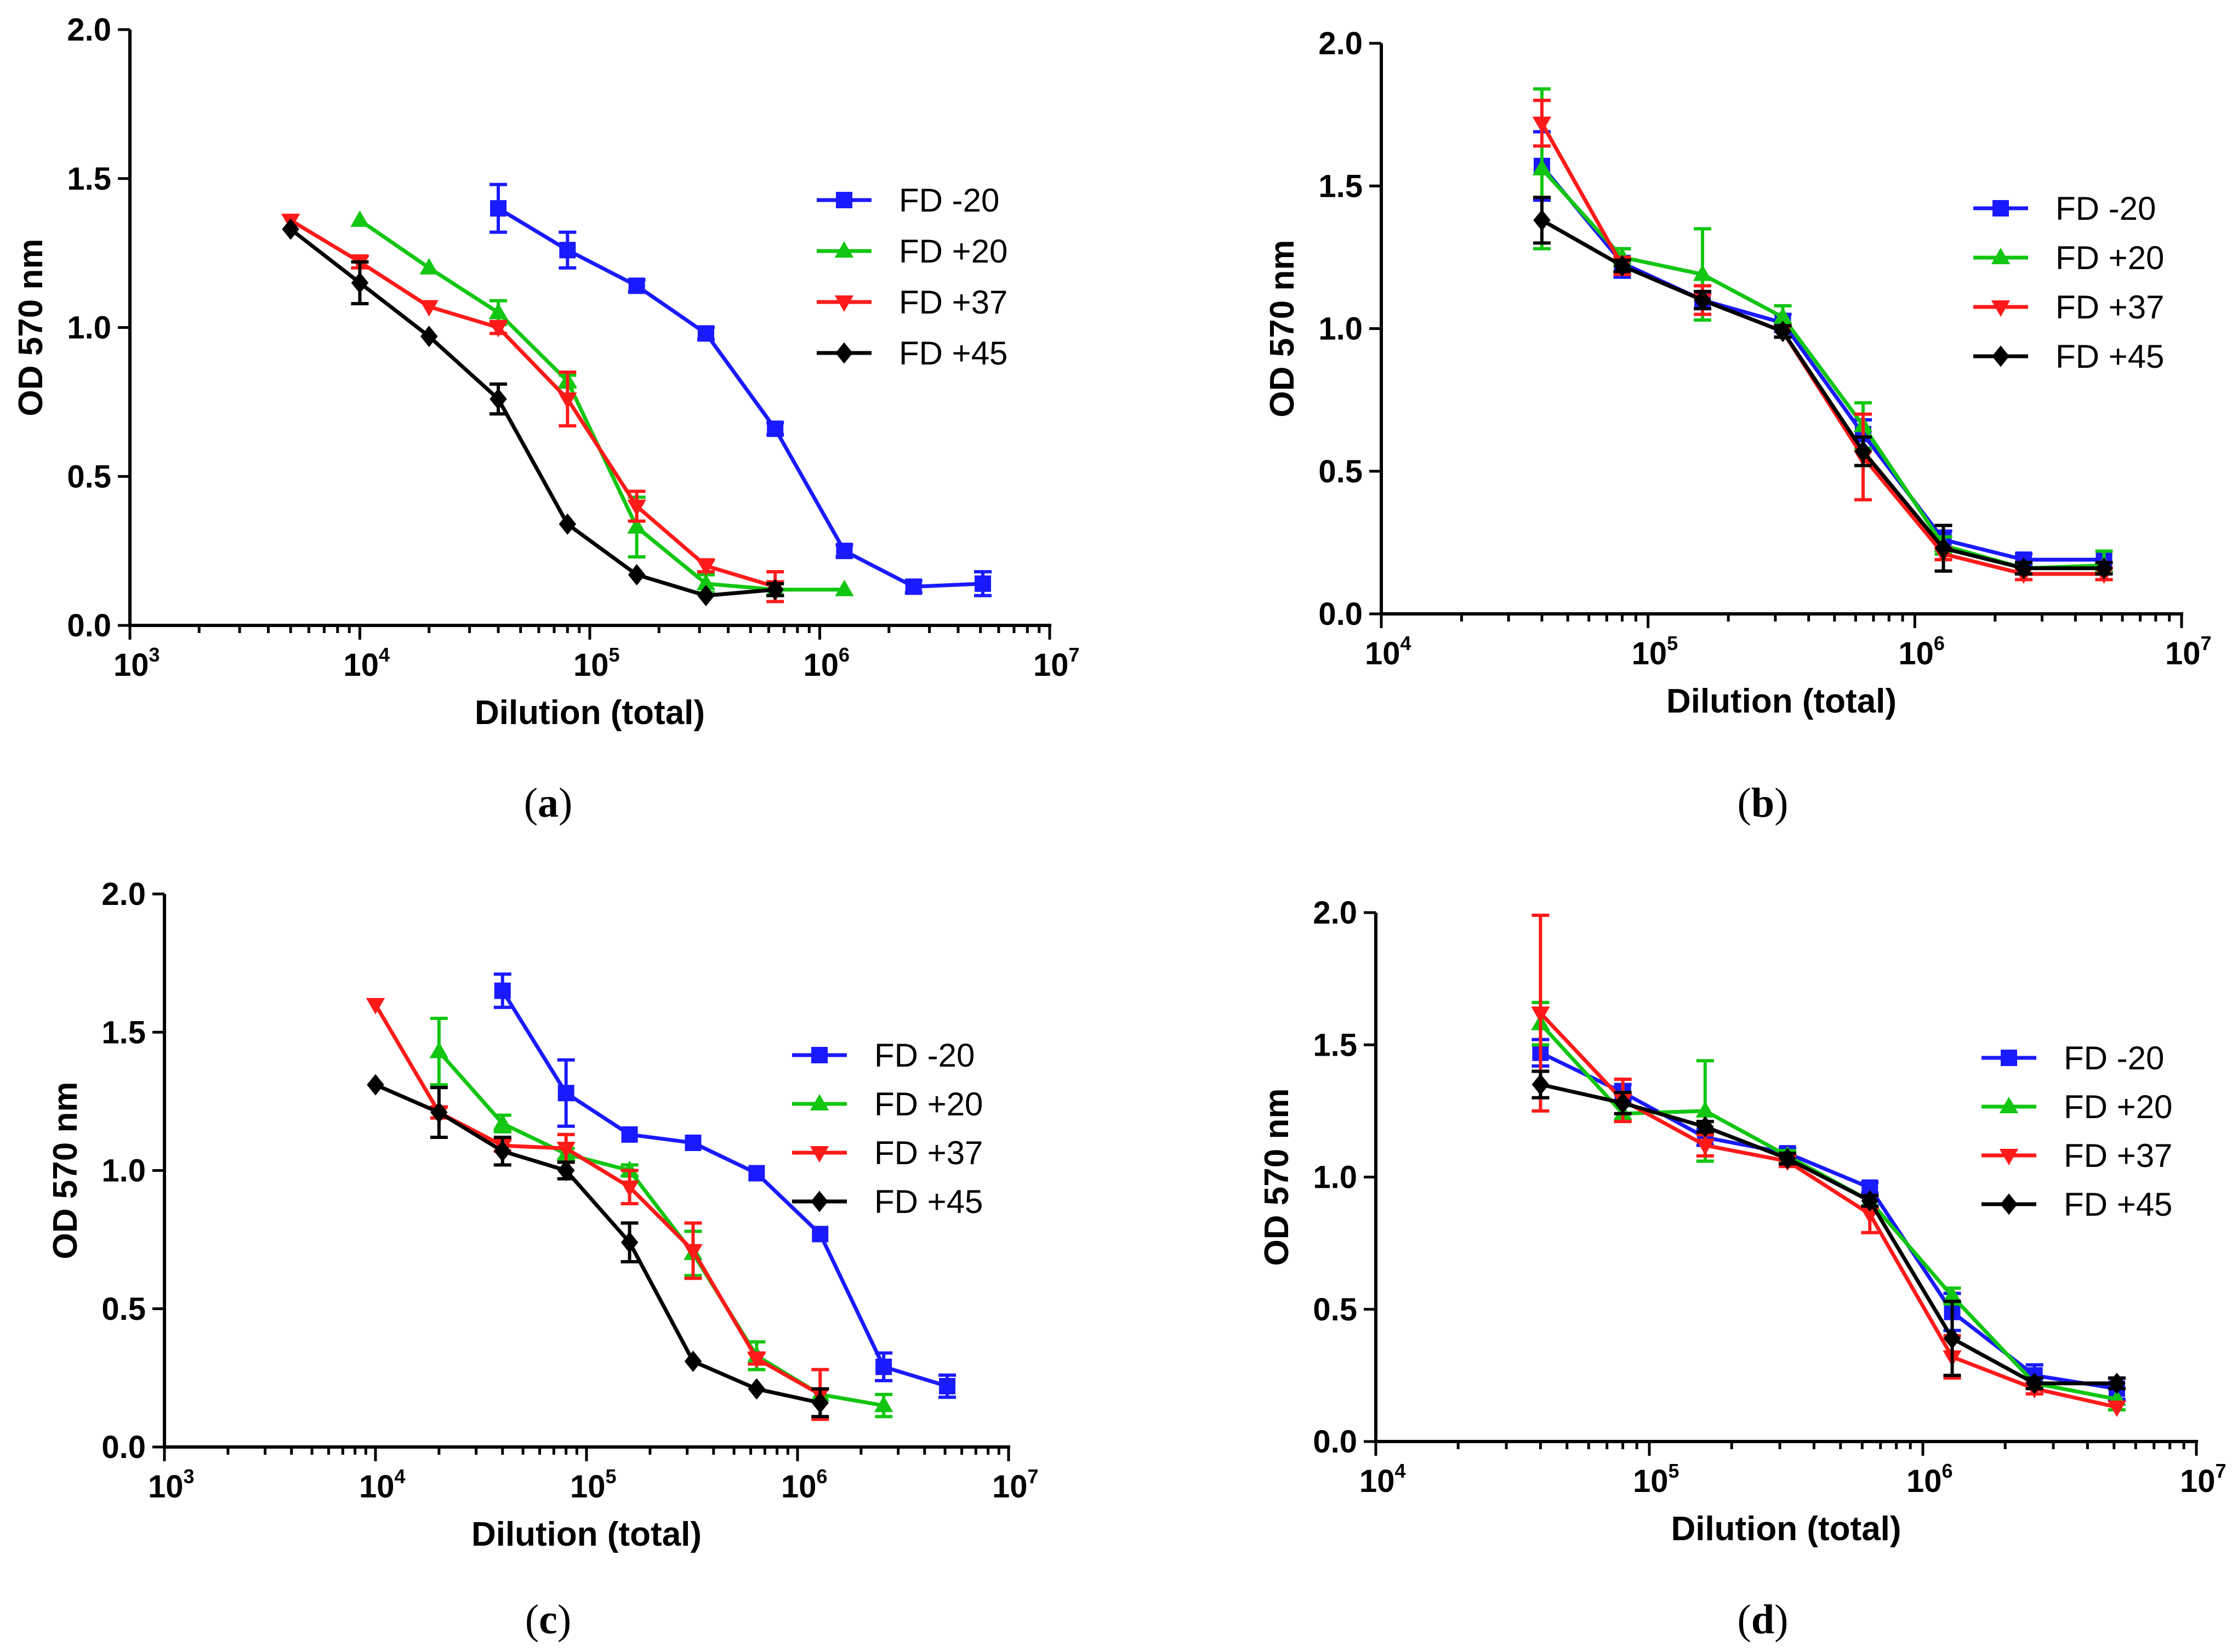 The width and height of the screenshot is (2232, 1652). What do you see at coordinates (953, 252) in the screenshot?
I see `legend-label: FD +20` at bounding box center [953, 252].